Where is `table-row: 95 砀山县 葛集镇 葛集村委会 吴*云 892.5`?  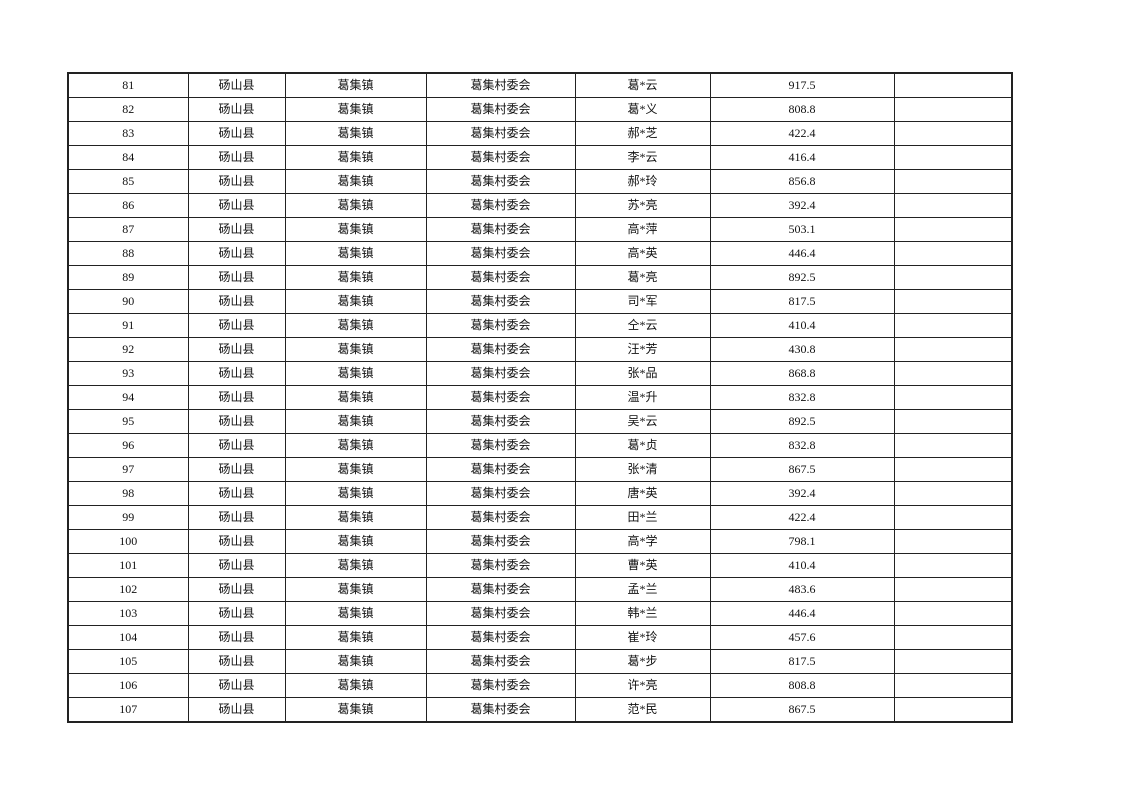 table-row: 95 砀山县 葛集镇 葛集村委会 吴*云 892.5 is located at coordinates (540, 421).